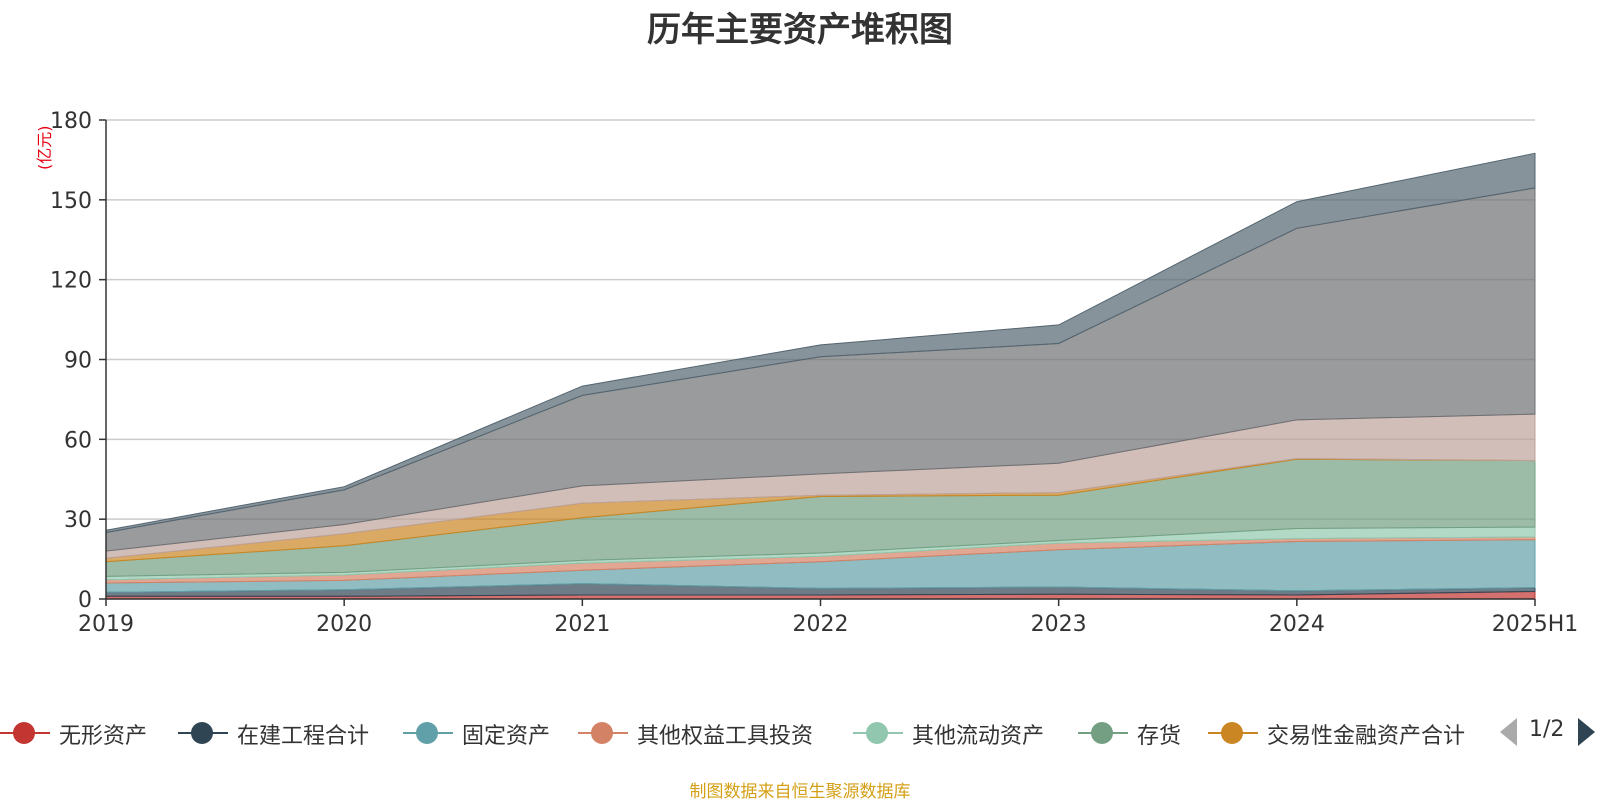 The width and height of the screenshot is (1600, 802). Describe the element at coordinates (978, 736) in the screenshot. I see `legend-label: 其他流动资产` at that location.